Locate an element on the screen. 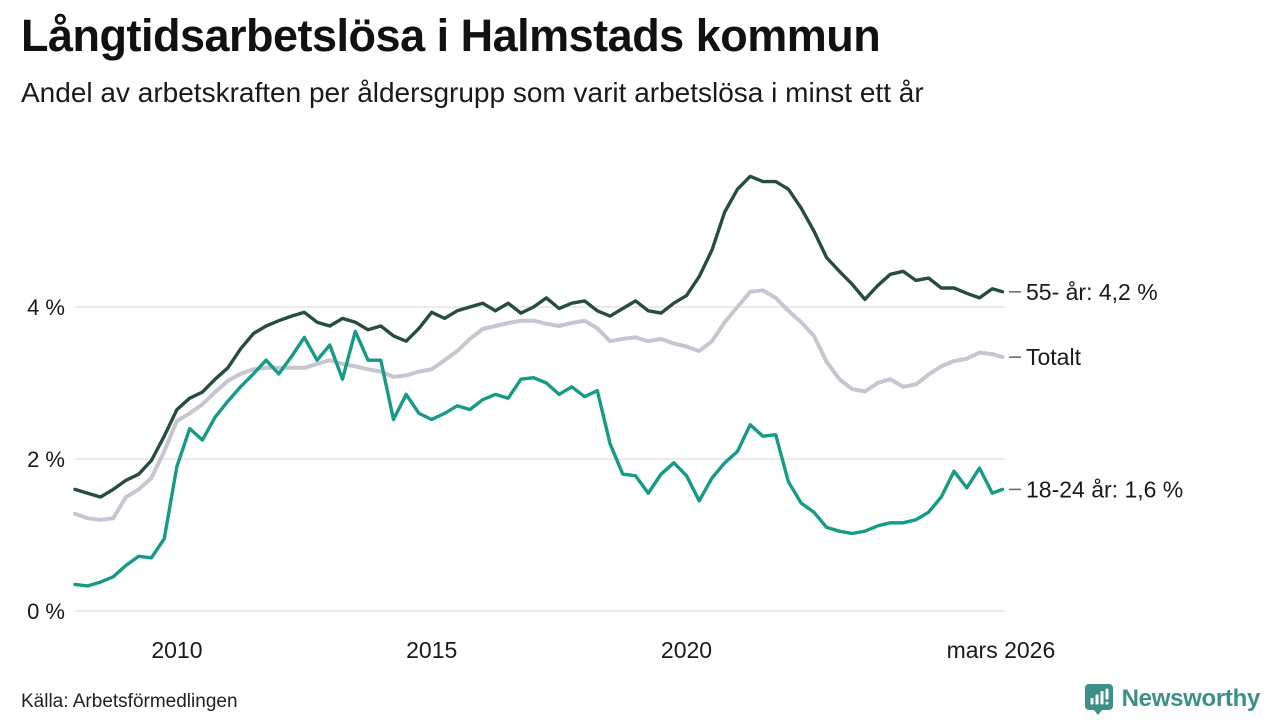  newsworthy-logo: Newsworthy is located at coordinates (1172, 699).